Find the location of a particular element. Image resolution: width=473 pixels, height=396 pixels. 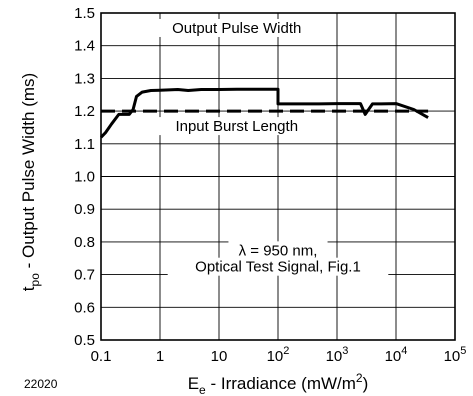

x-tick-label: 10³ is located at coordinates (337, 355).